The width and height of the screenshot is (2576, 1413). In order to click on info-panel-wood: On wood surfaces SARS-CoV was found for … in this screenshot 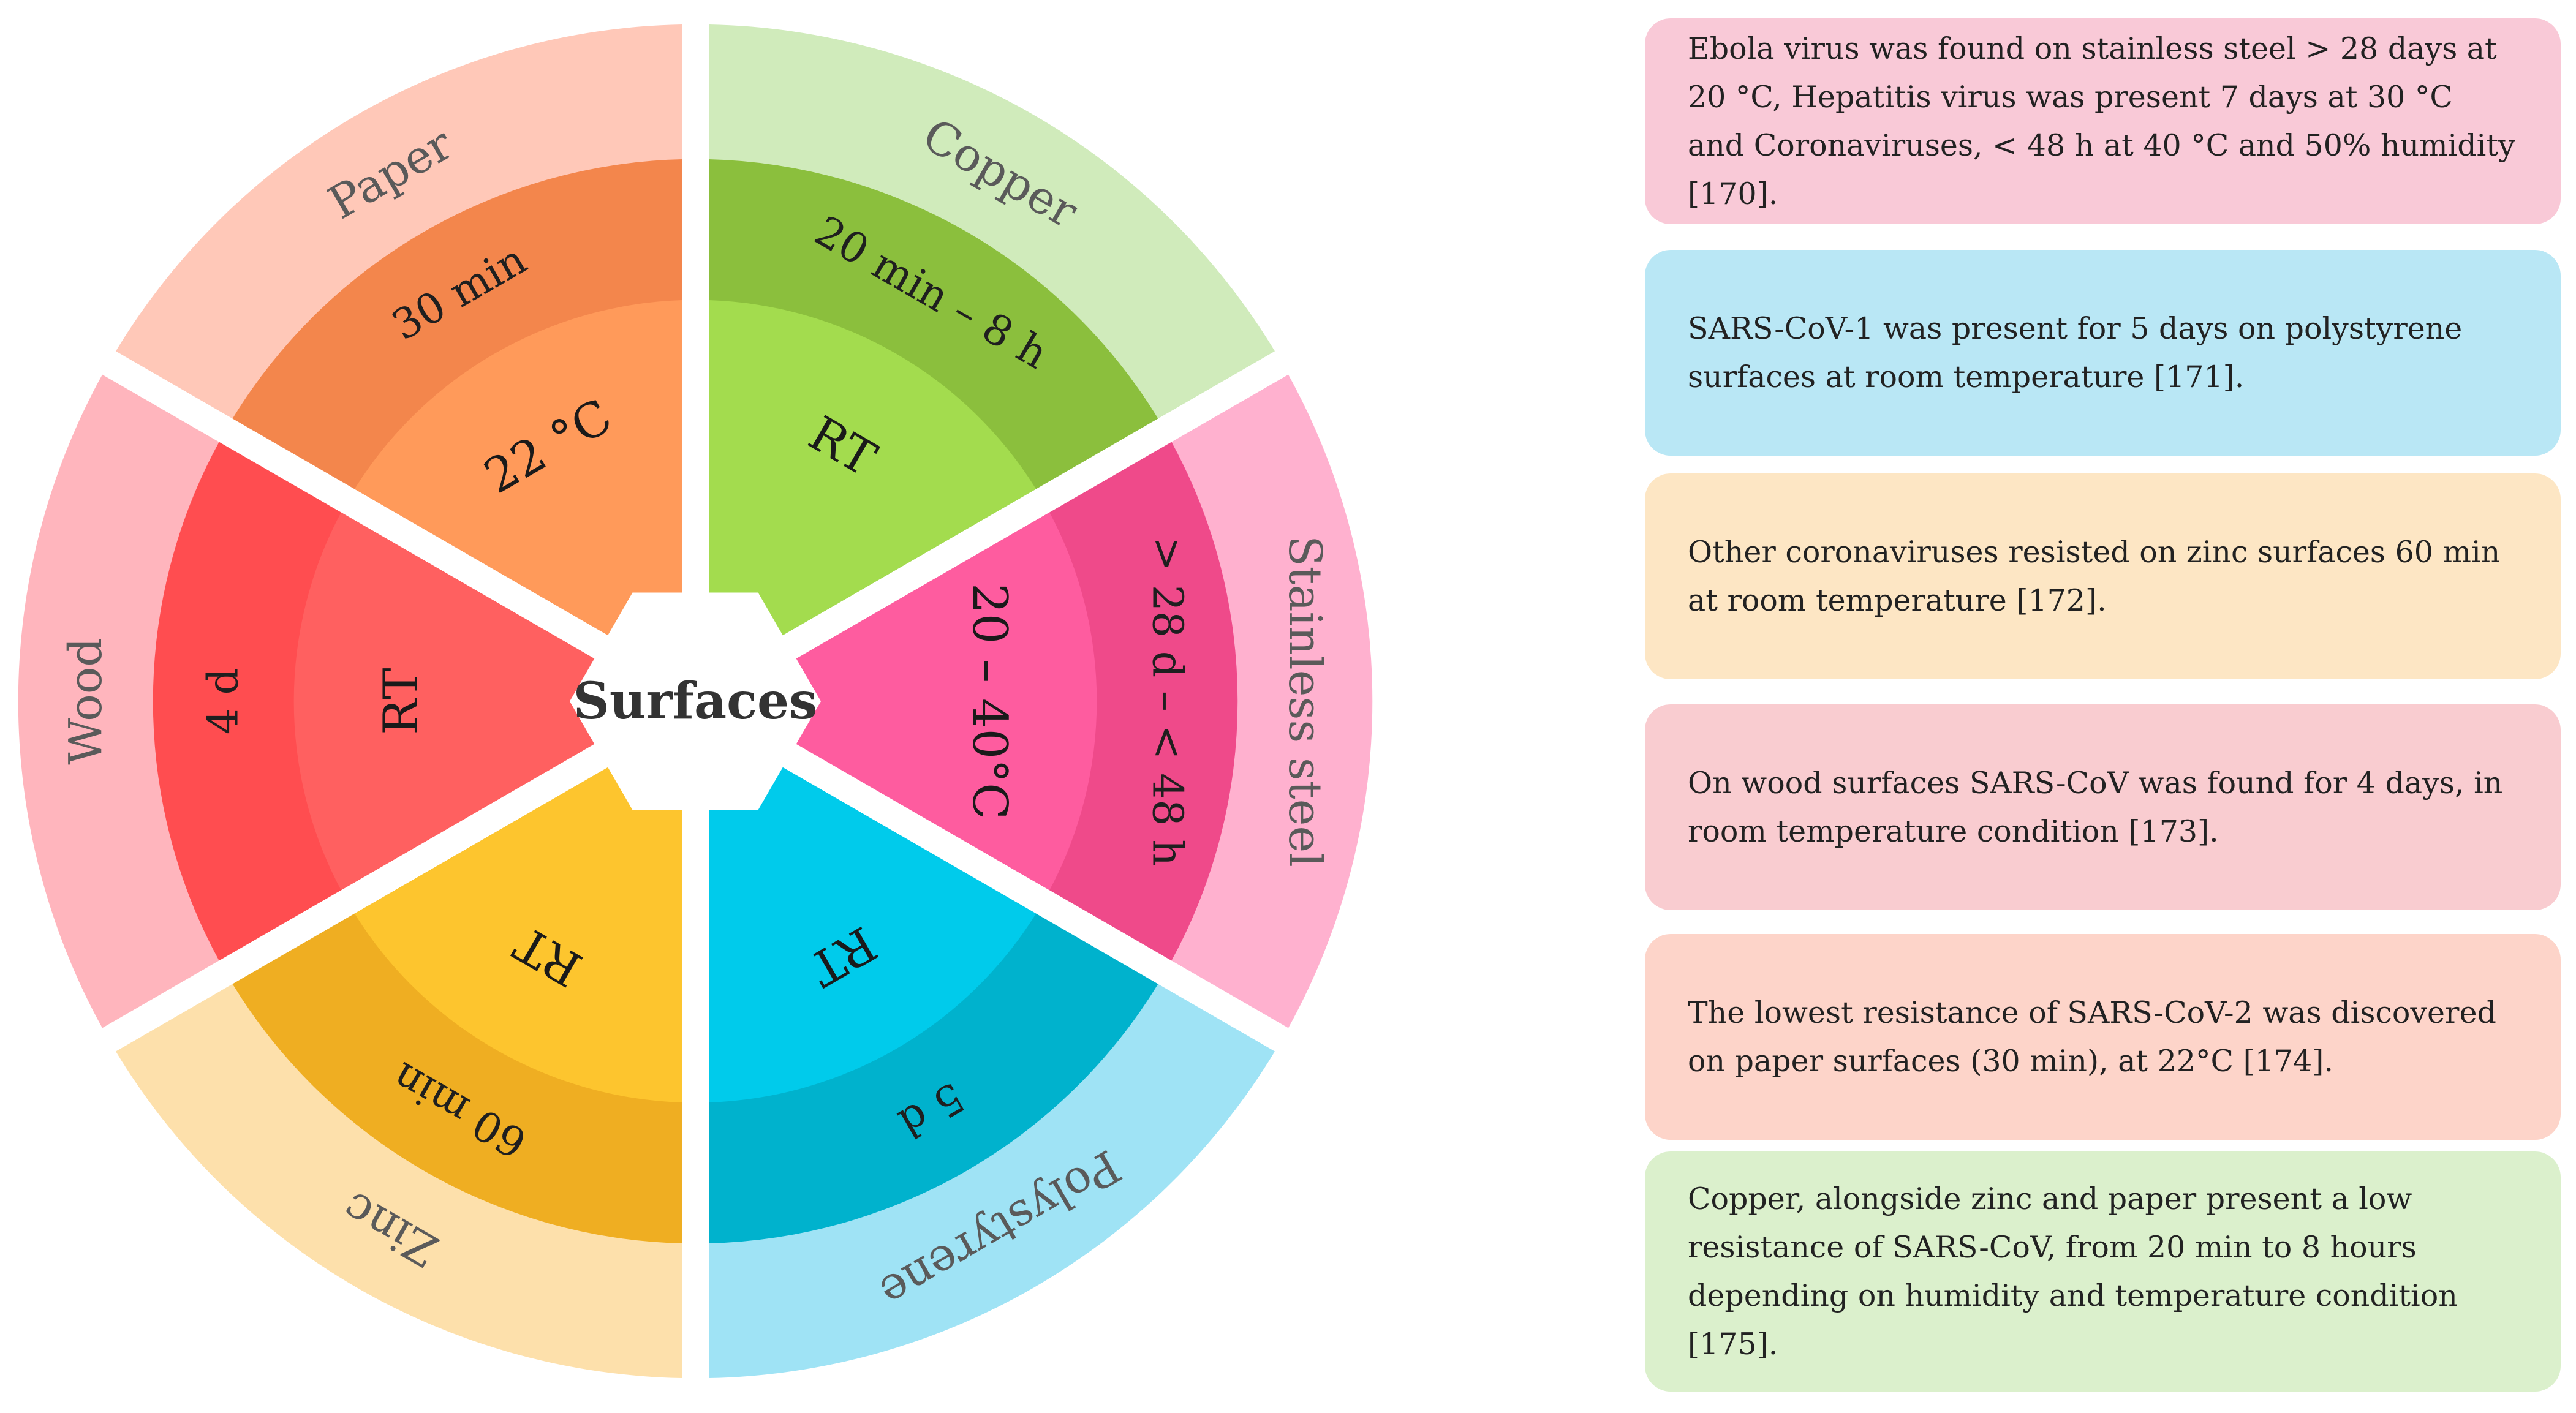, I will do `click(2103, 807)`.